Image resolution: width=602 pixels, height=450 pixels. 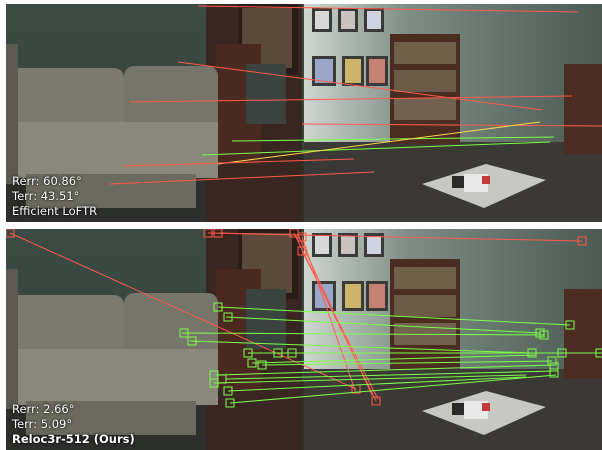 I want to click on rotation-error-label: Rerr: 2.66°, so click(x=43, y=409).